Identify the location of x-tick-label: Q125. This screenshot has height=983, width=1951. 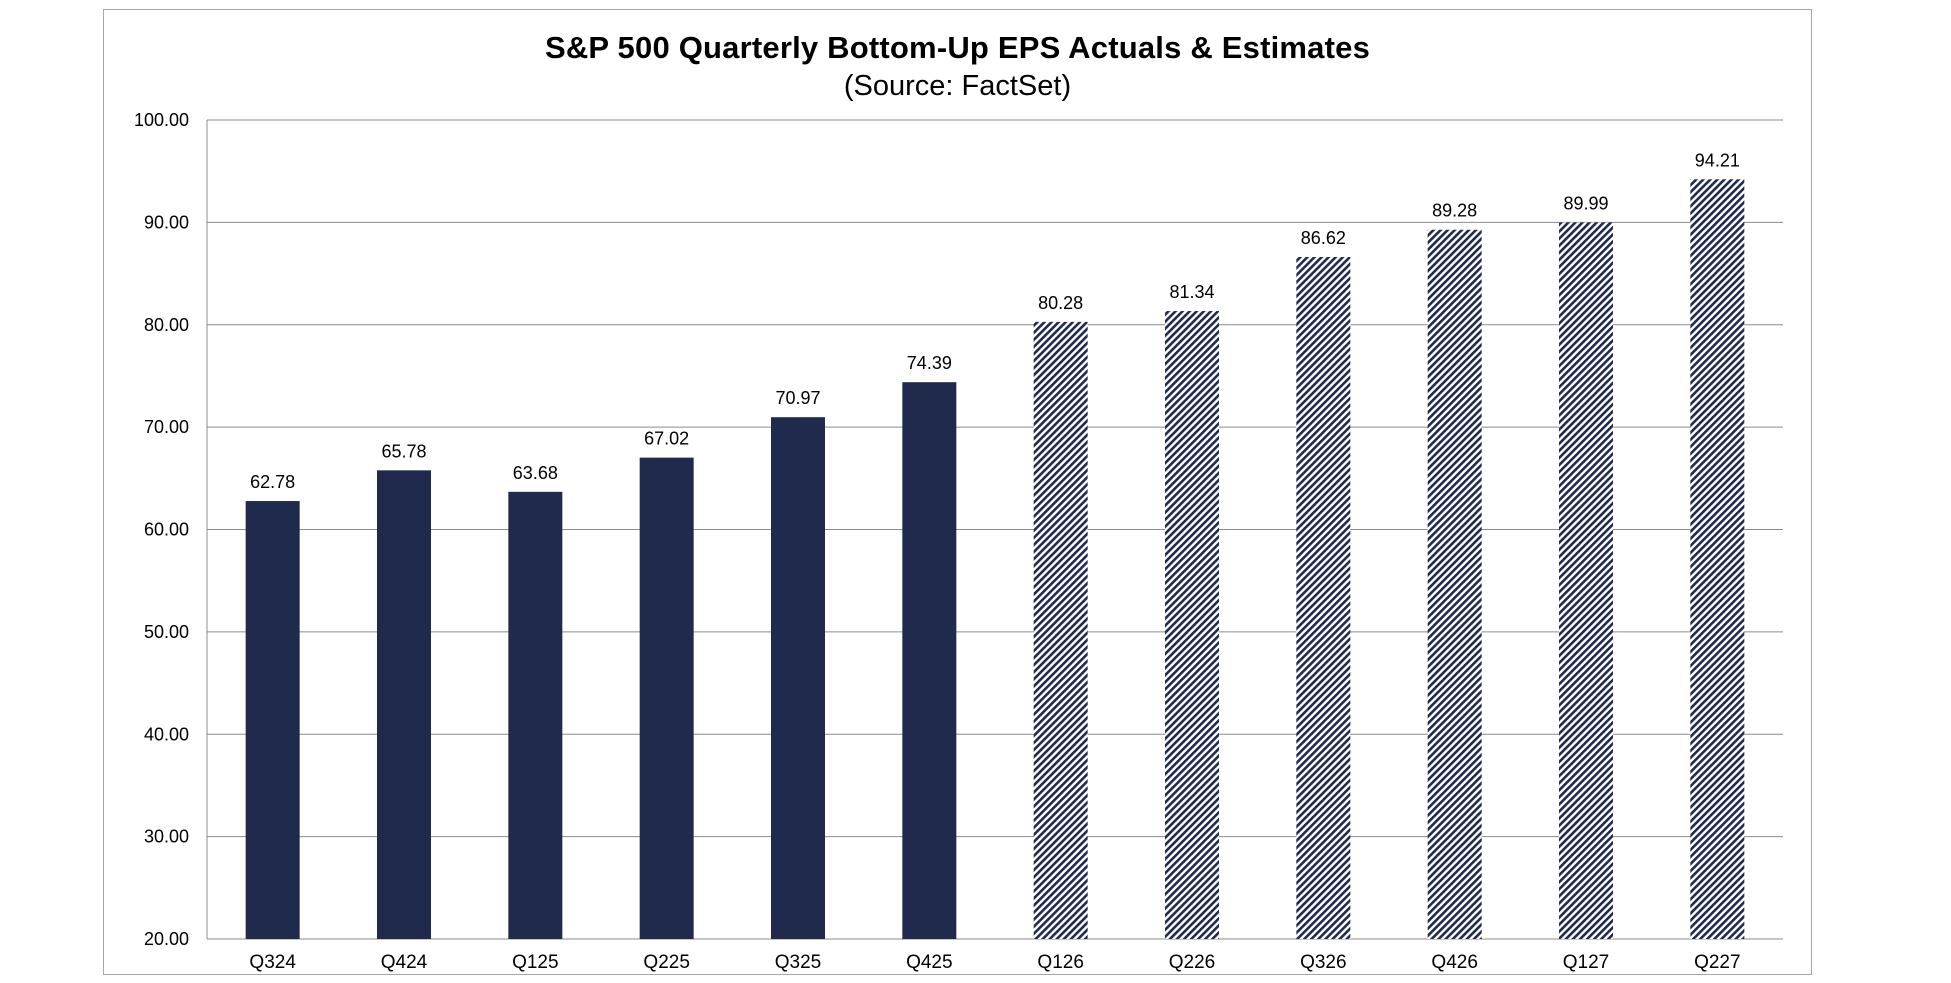
(535, 962).